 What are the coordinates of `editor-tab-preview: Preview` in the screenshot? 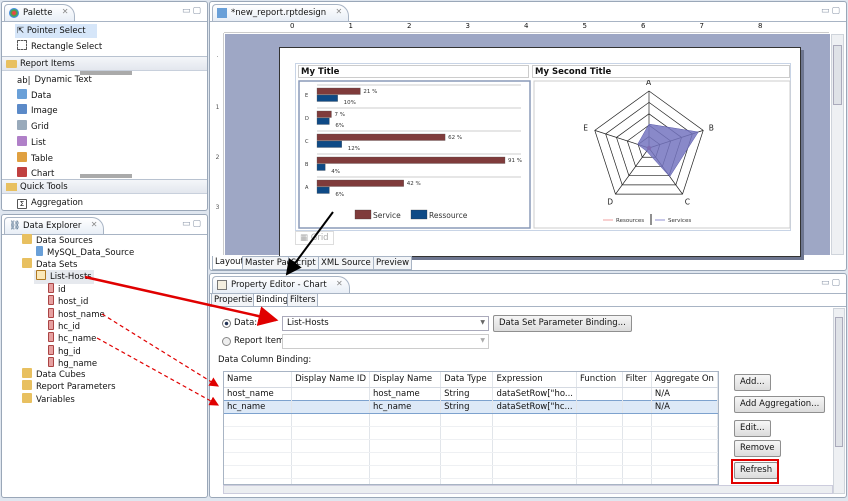 It's located at (393, 263).